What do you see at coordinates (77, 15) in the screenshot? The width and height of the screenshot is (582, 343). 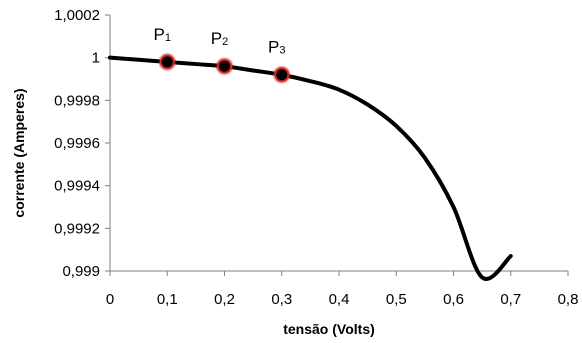 I see `y-tick-label: 1,0002` at bounding box center [77, 15].